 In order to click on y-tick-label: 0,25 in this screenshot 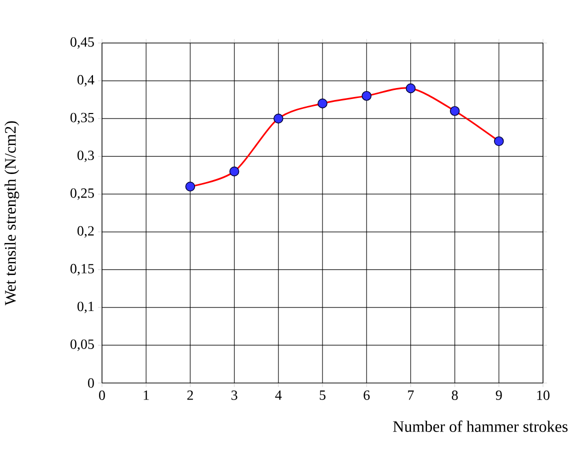, I will do `click(82, 194)`.